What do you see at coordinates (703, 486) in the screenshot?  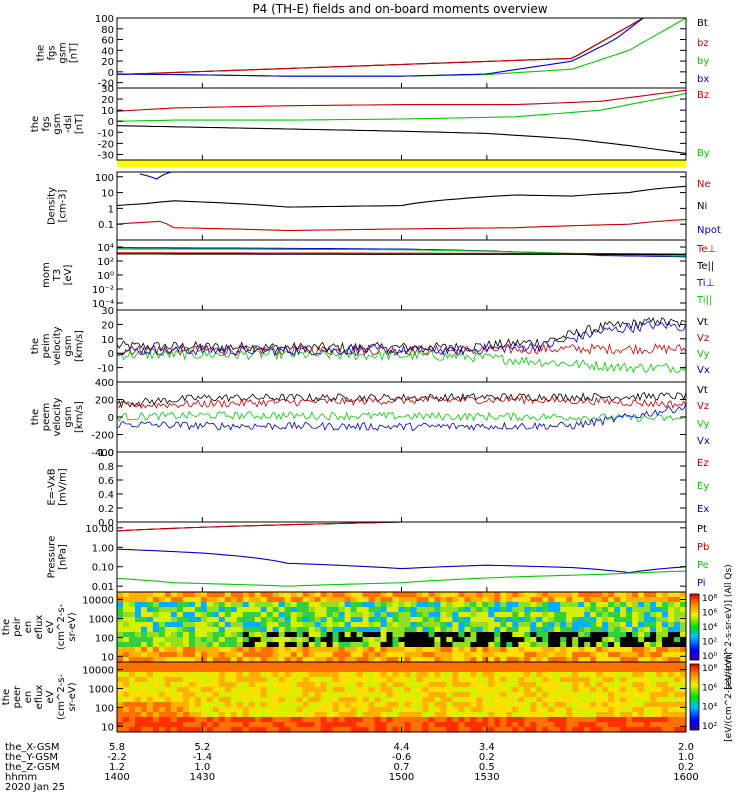 I see `e-field-legend-Ey: Ey` at bounding box center [703, 486].